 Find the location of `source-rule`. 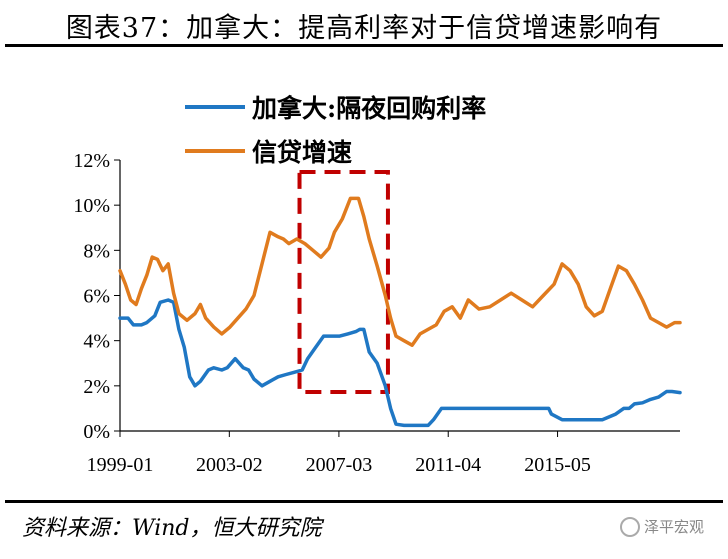

source-rule is located at coordinates (364, 501).